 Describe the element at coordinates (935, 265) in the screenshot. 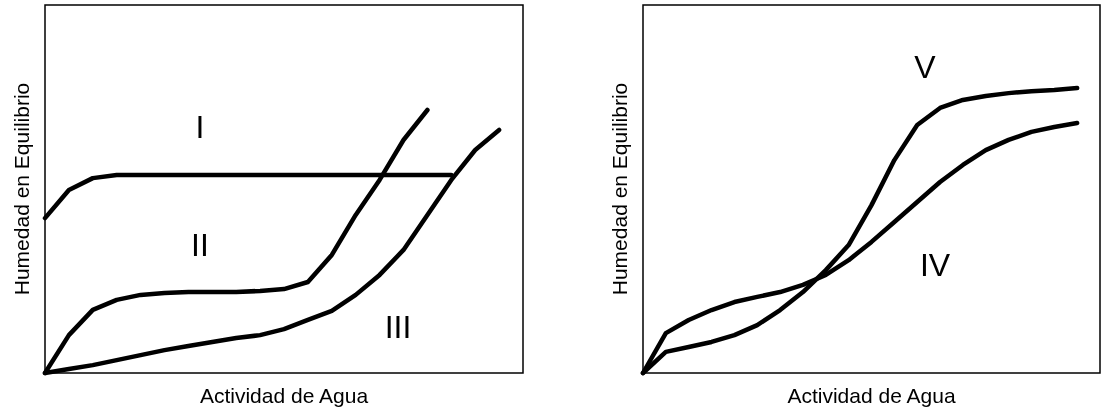

I see `series-label: IV` at that location.